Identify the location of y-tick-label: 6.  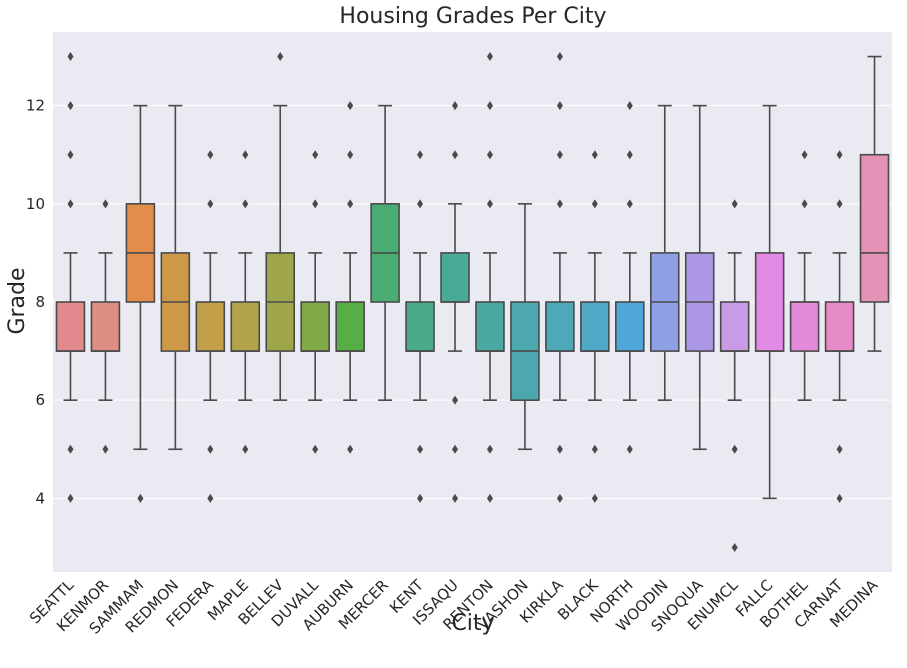
(40, 400).